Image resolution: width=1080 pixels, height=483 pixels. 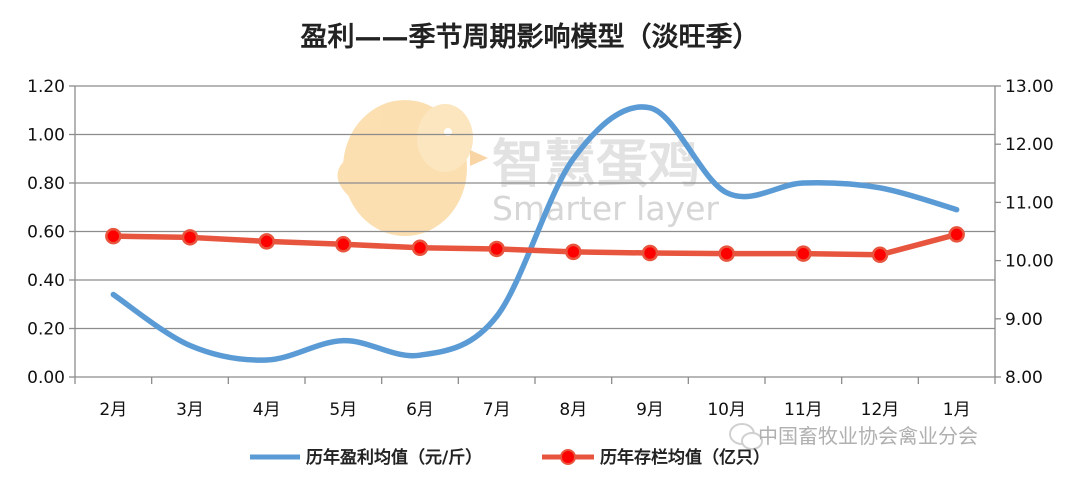 What do you see at coordinates (1029, 203) in the screenshot?
I see `y-tick-label-right: 11.00` at bounding box center [1029, 203].